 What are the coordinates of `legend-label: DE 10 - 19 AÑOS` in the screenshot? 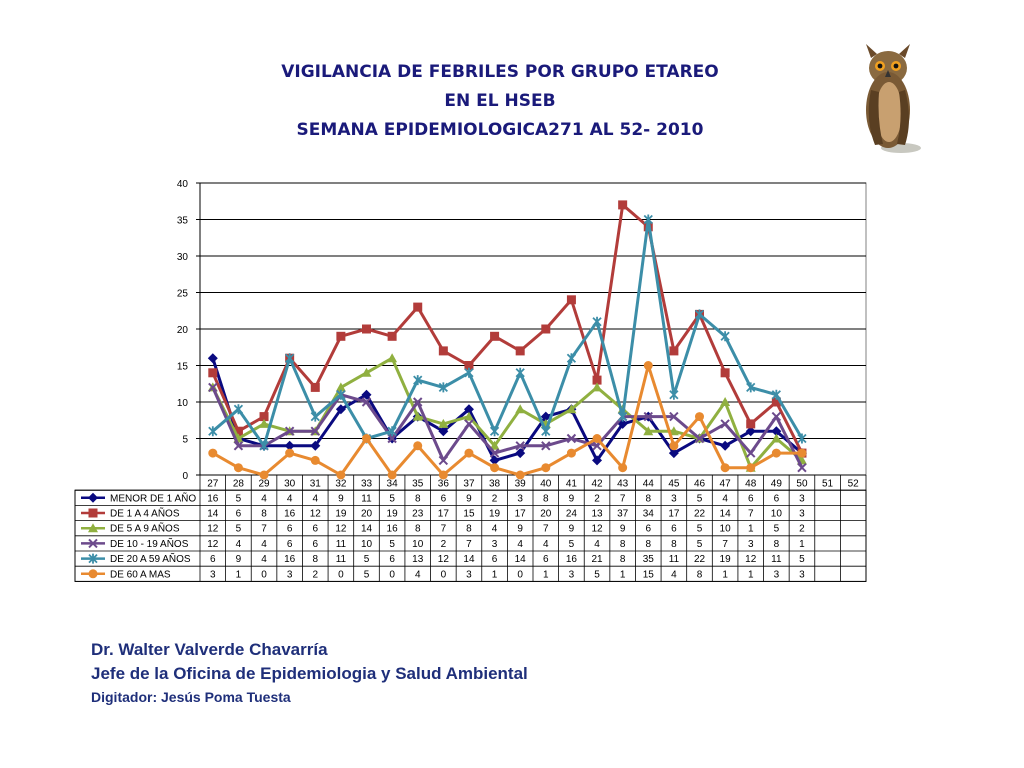 It's located at (149, 543).